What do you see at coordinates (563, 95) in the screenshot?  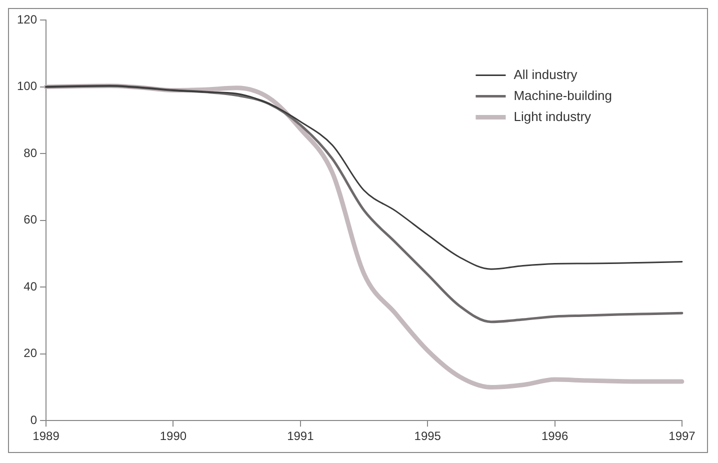 I see `legend-label: Machine-building` at bounding box center [563, 95].